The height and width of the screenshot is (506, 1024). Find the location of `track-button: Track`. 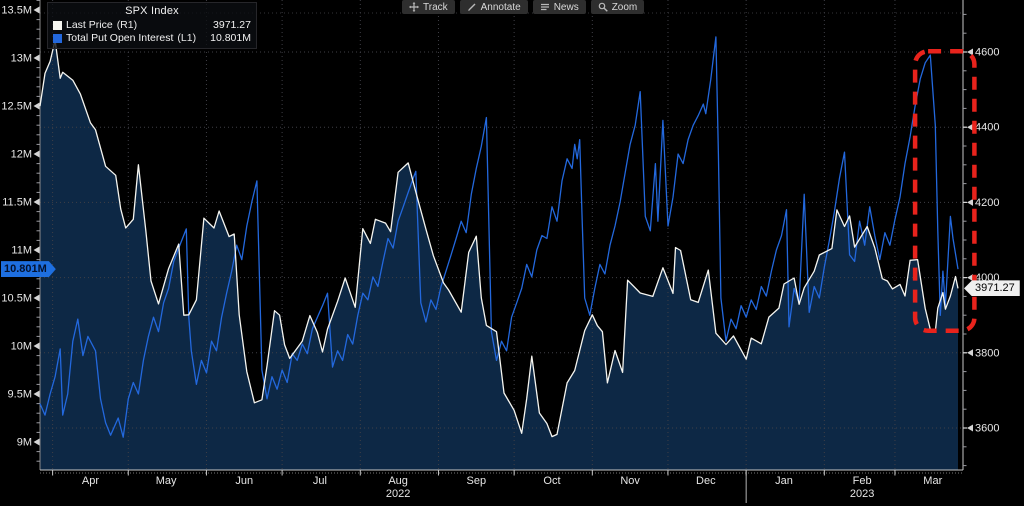

track-button: Track is located at coordinates (428, 7).